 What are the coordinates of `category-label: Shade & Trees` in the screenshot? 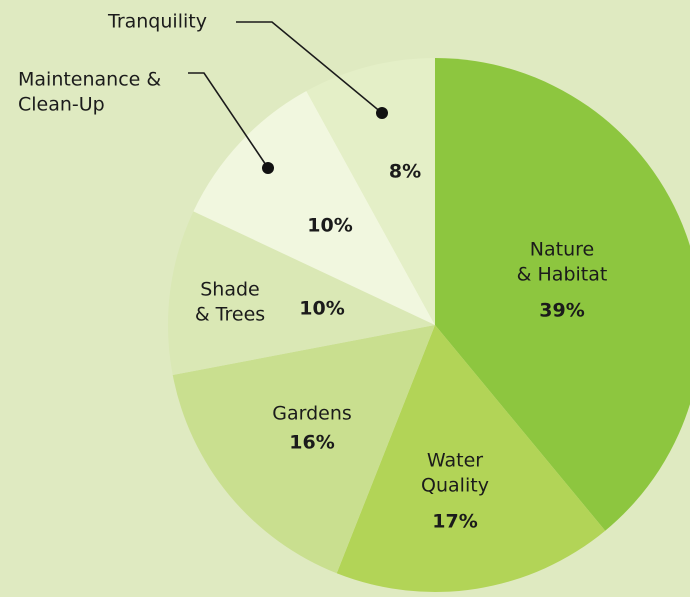 It's located at (230, 301).